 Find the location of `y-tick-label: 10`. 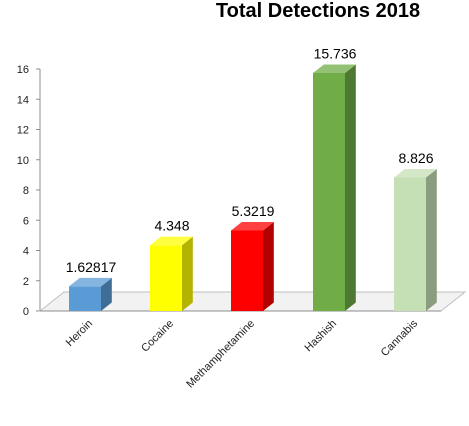

y-tick-label: 10 is located at coordinates (23, 161).